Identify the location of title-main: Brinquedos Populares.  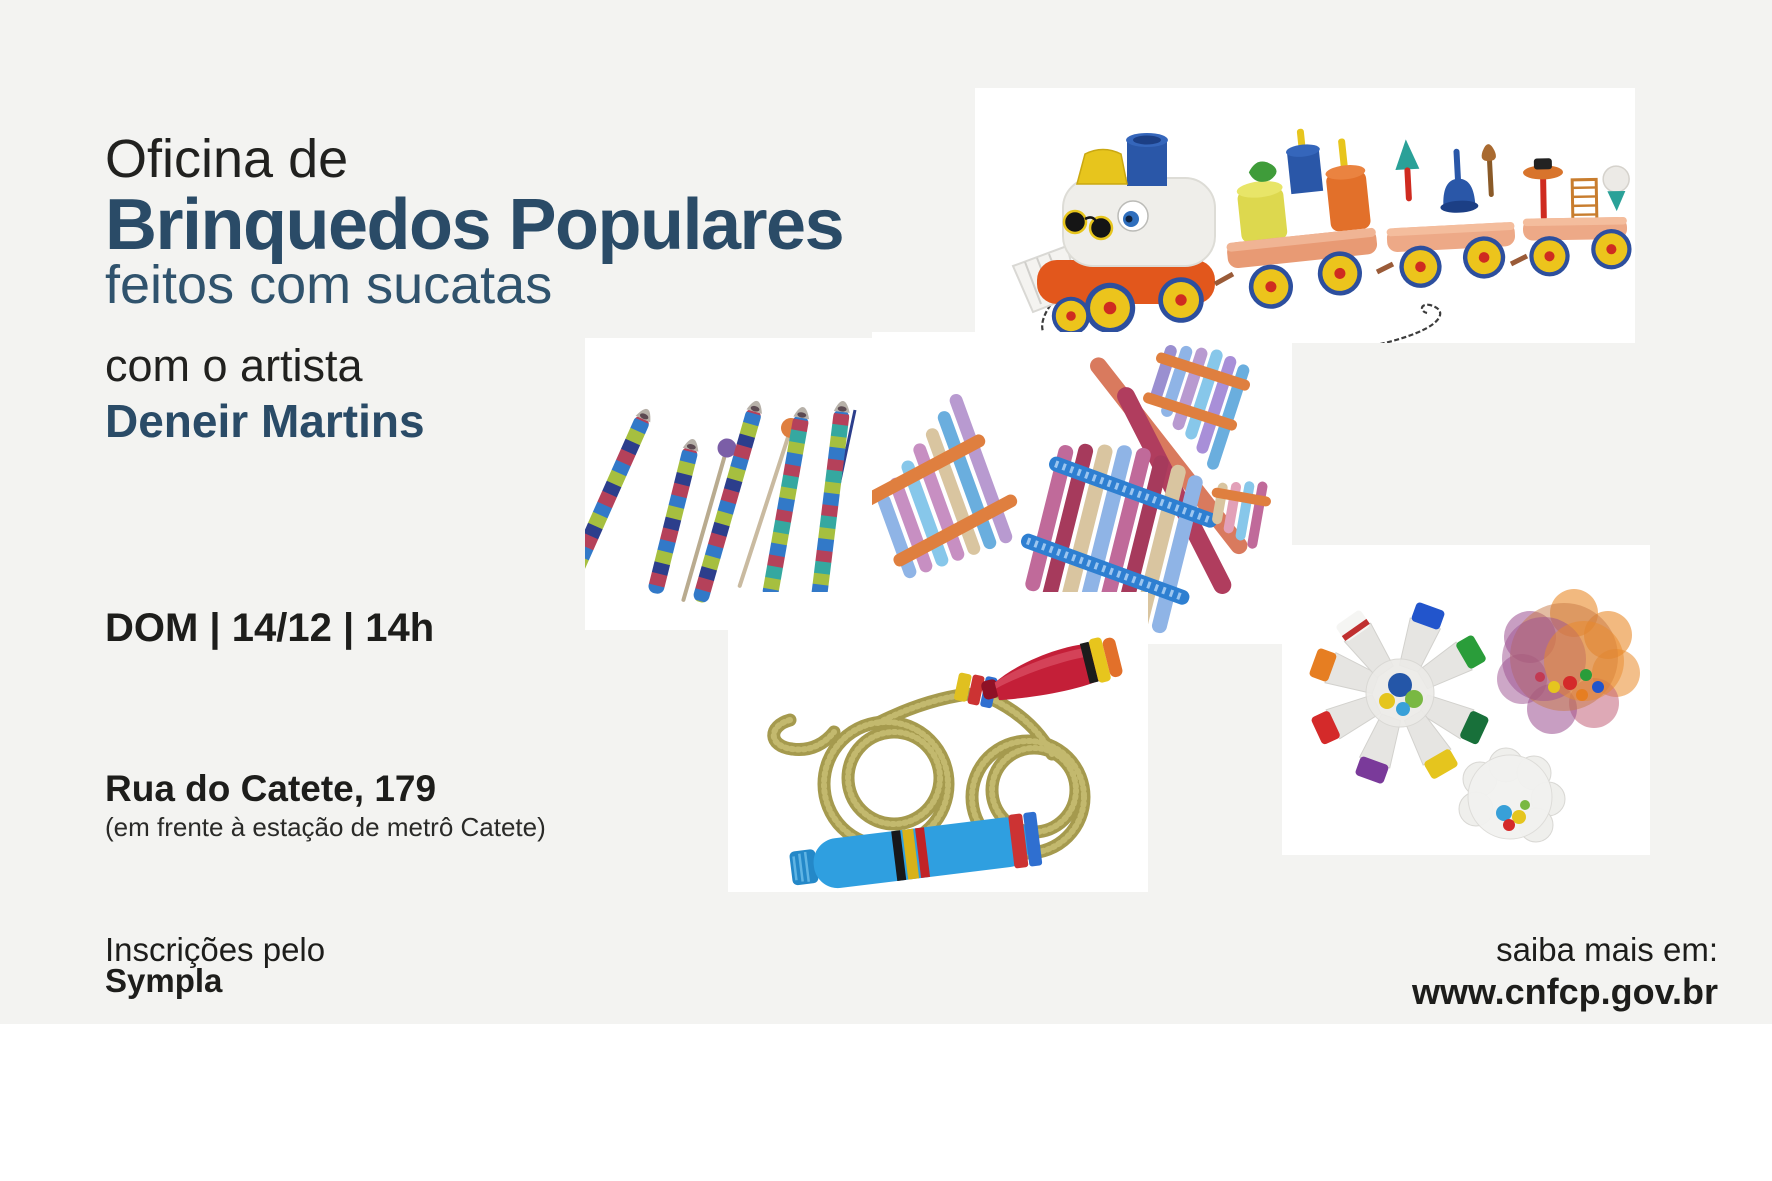
(475, 225).